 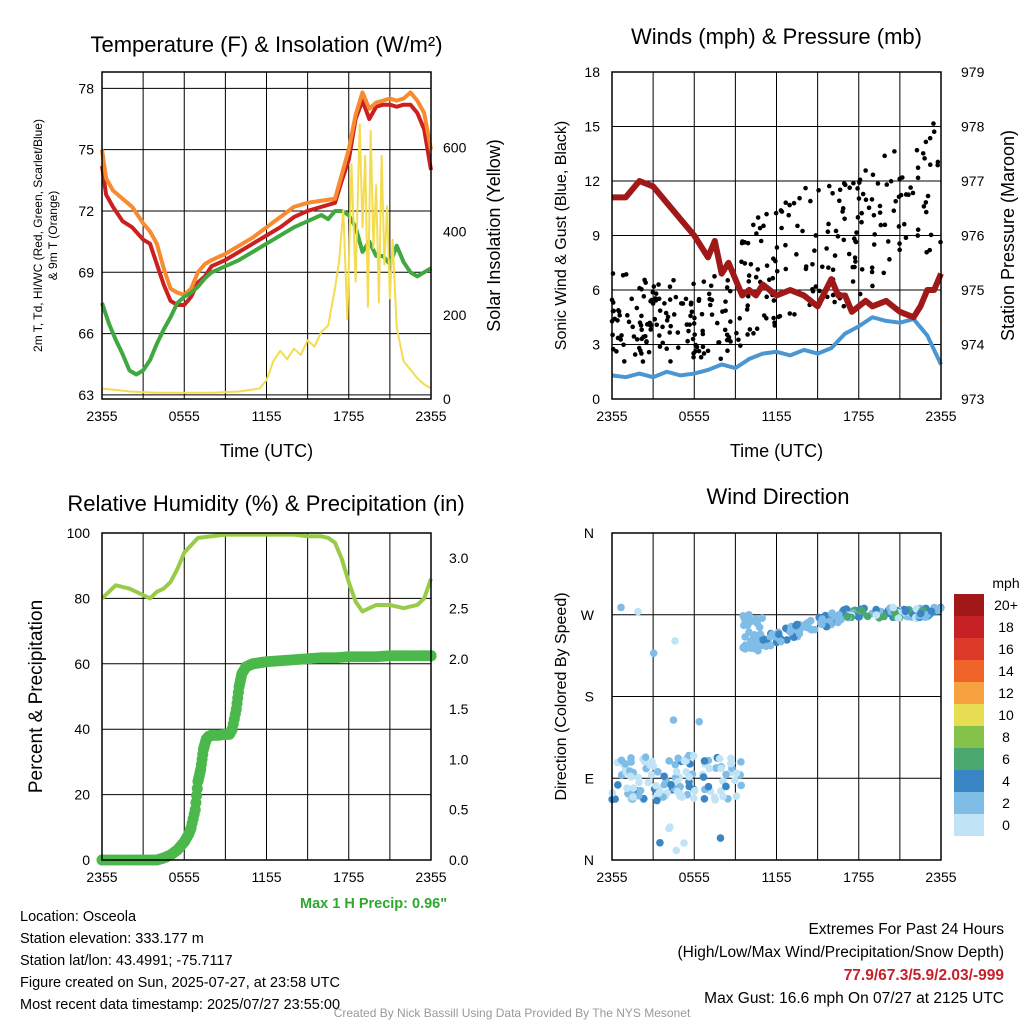 I want to click on y-axis-label: Percent & Precipitation, so click(x=36, y=696).